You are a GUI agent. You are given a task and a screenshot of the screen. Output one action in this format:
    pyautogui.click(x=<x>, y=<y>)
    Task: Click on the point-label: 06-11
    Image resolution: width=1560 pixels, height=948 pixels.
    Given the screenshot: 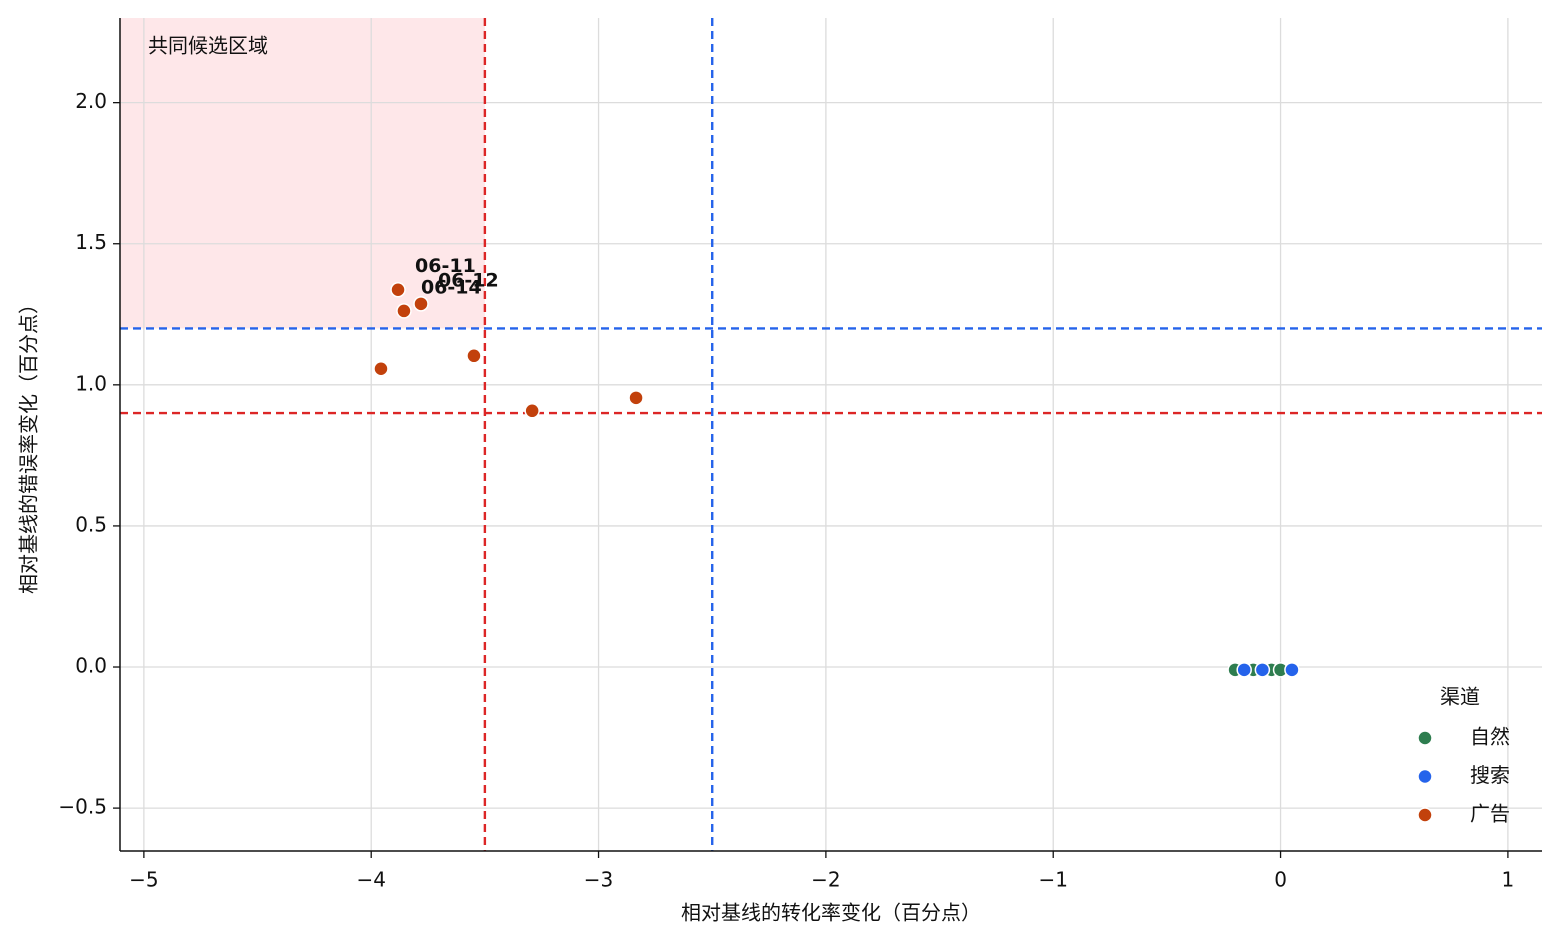 What is the action you would take?
    pyautogui.click(x=445, y=266)
    